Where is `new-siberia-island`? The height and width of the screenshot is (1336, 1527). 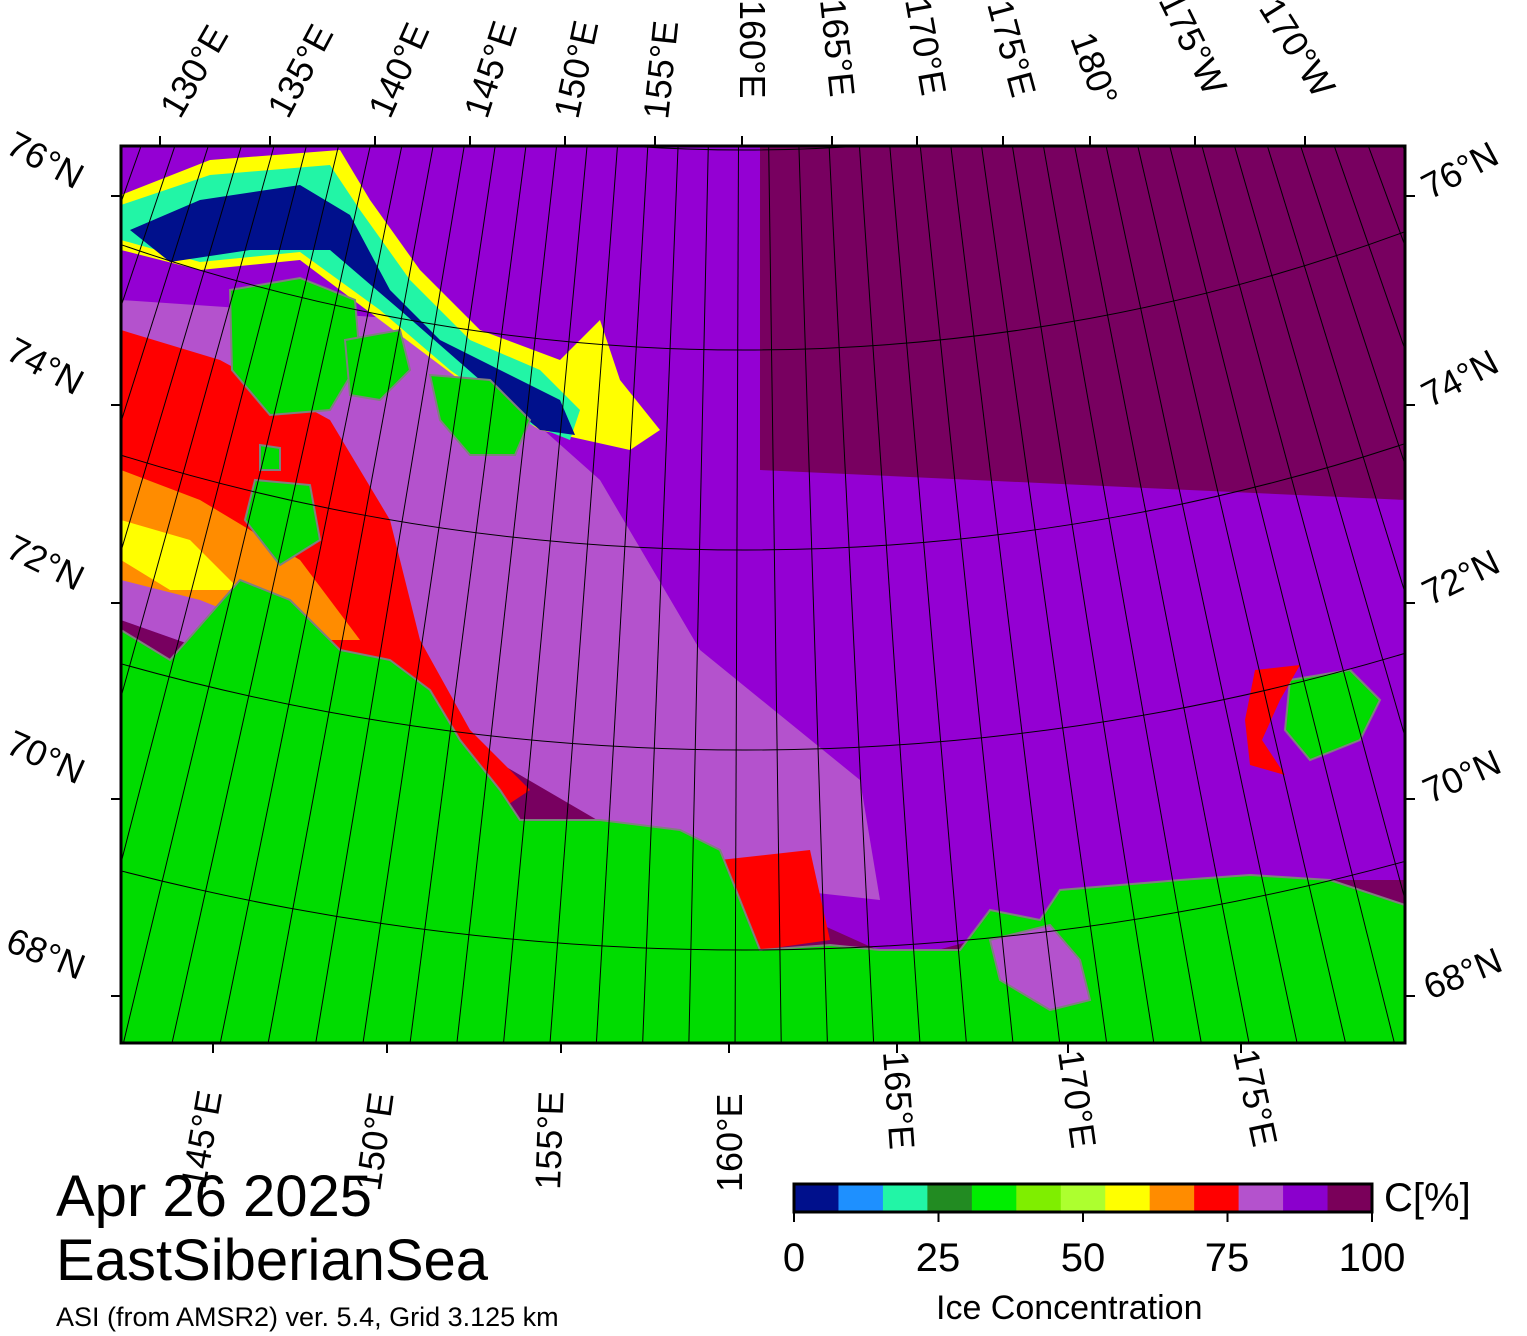 new-siberia-island is located at coordinates (480, 414).